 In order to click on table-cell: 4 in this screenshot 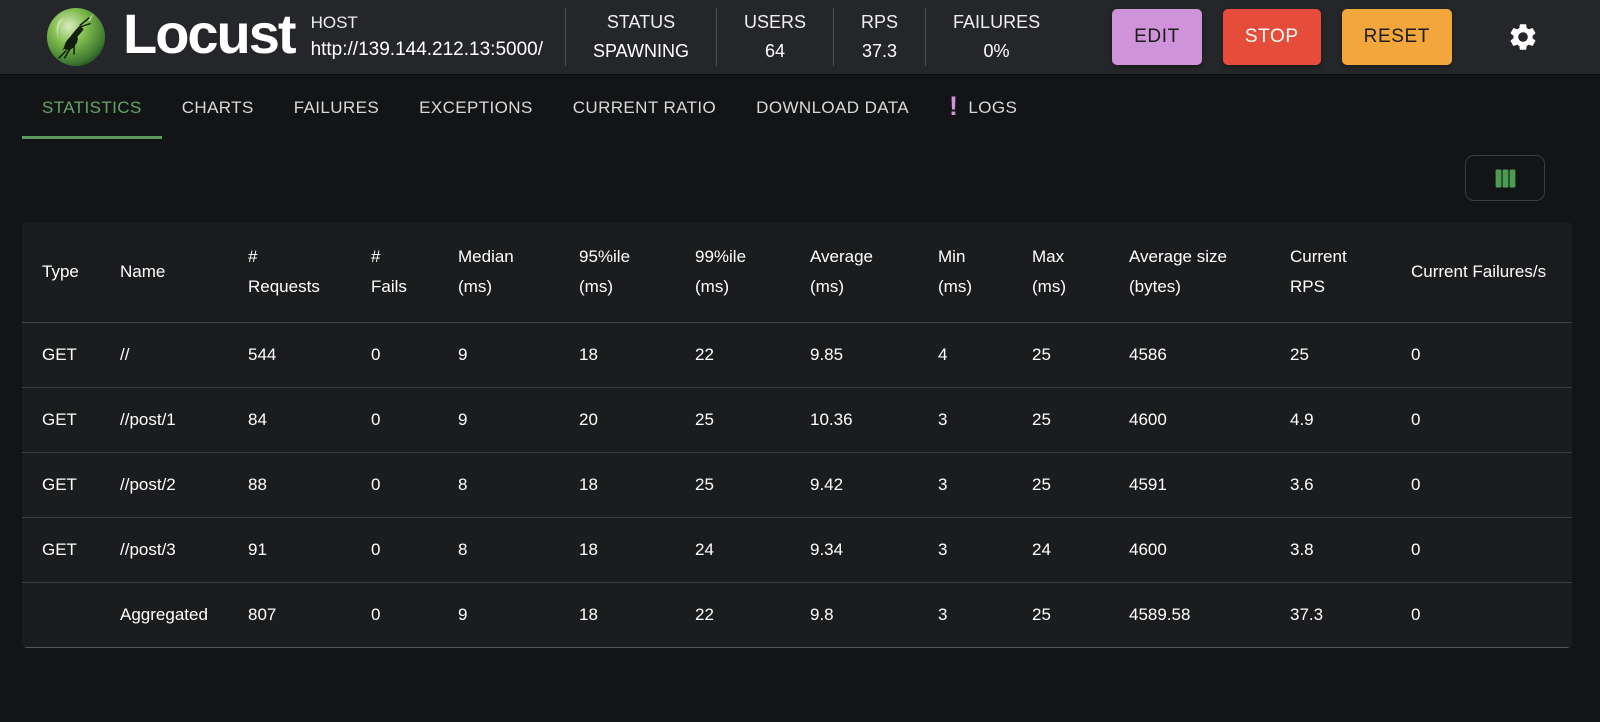, I will do `click(965, 355)`.